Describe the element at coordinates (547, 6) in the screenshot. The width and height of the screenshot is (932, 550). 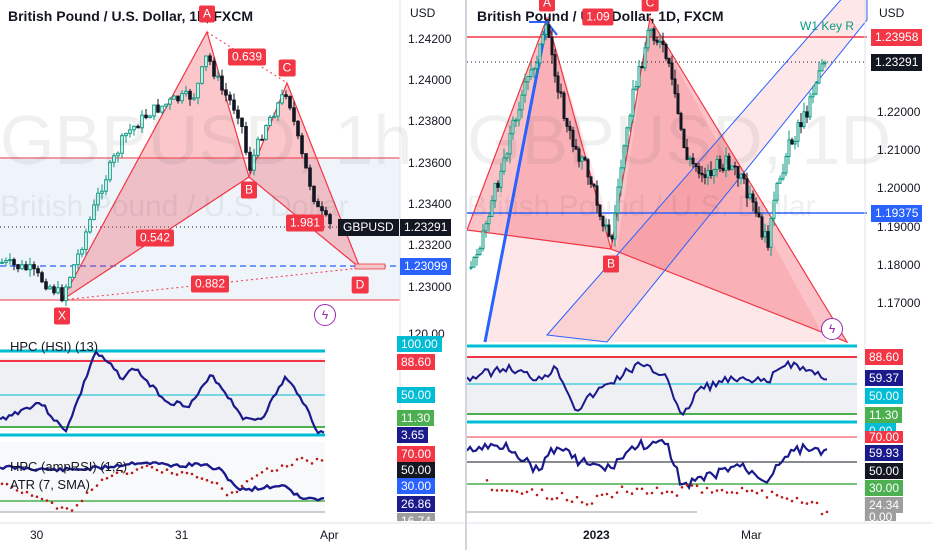
I see `pattern-point-a: A` at that location.